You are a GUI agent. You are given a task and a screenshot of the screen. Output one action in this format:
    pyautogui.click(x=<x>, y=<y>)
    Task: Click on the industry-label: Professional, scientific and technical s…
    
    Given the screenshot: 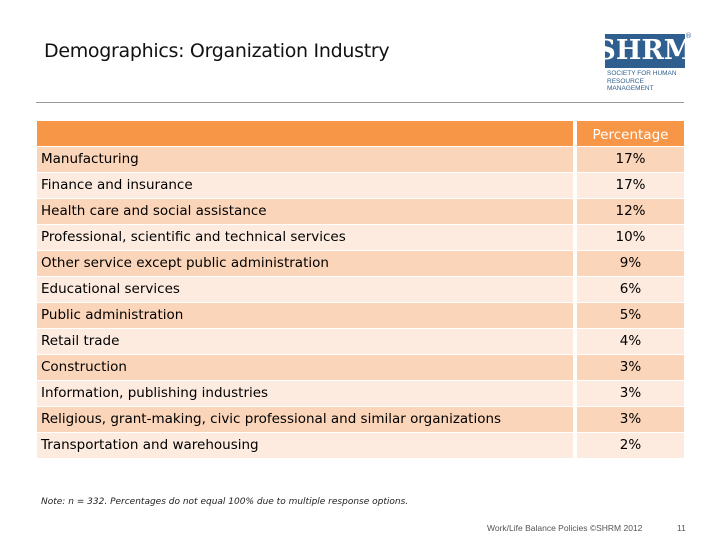 What is the action you would take?
    pyautogui.click(x=305, y=237)
    